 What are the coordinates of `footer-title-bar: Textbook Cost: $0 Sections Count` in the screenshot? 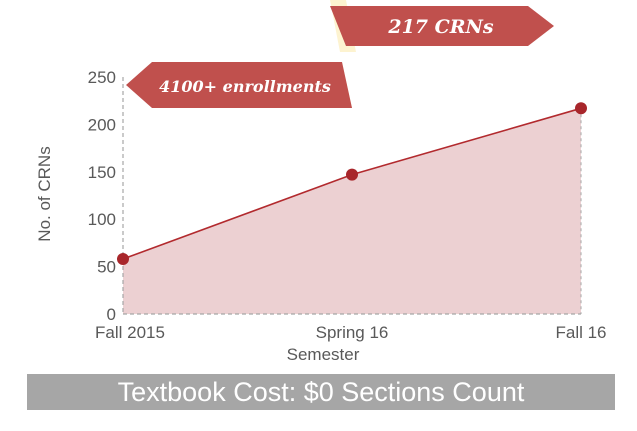 It's located at (321, 392).